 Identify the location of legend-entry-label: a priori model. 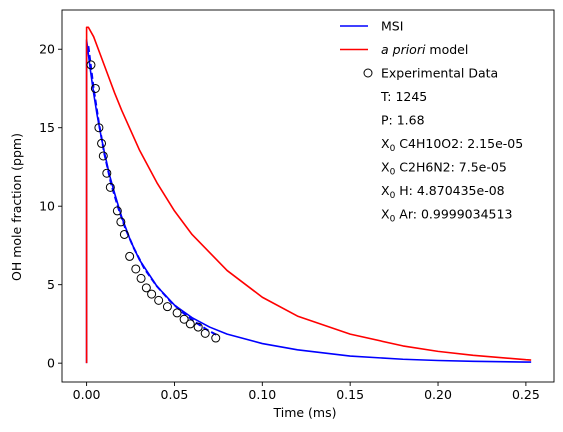
(424, 49).